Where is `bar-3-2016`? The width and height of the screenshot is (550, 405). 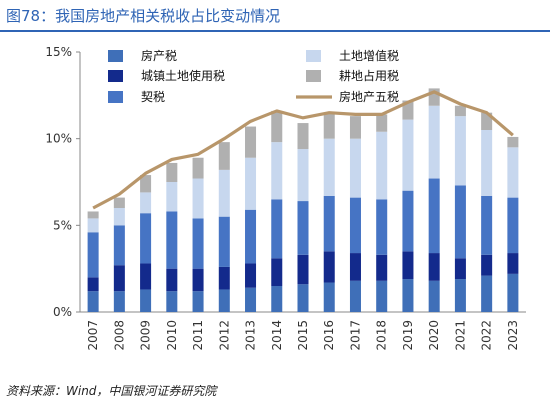
bar-3-2016 is located at coordinates (329, 167).